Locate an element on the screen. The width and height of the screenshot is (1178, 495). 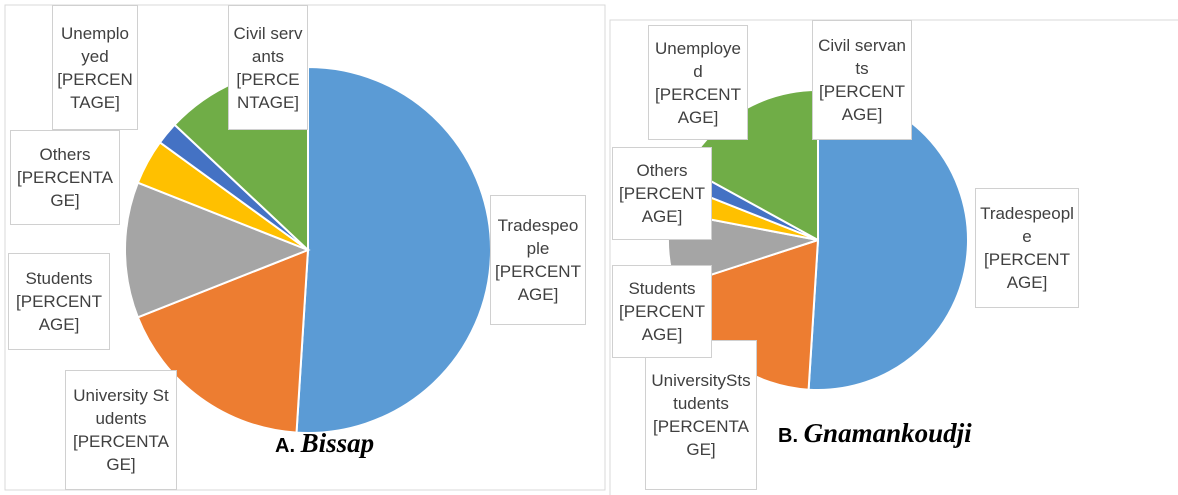
chart-title: A. Bissap is located at coordinates (324, 443).